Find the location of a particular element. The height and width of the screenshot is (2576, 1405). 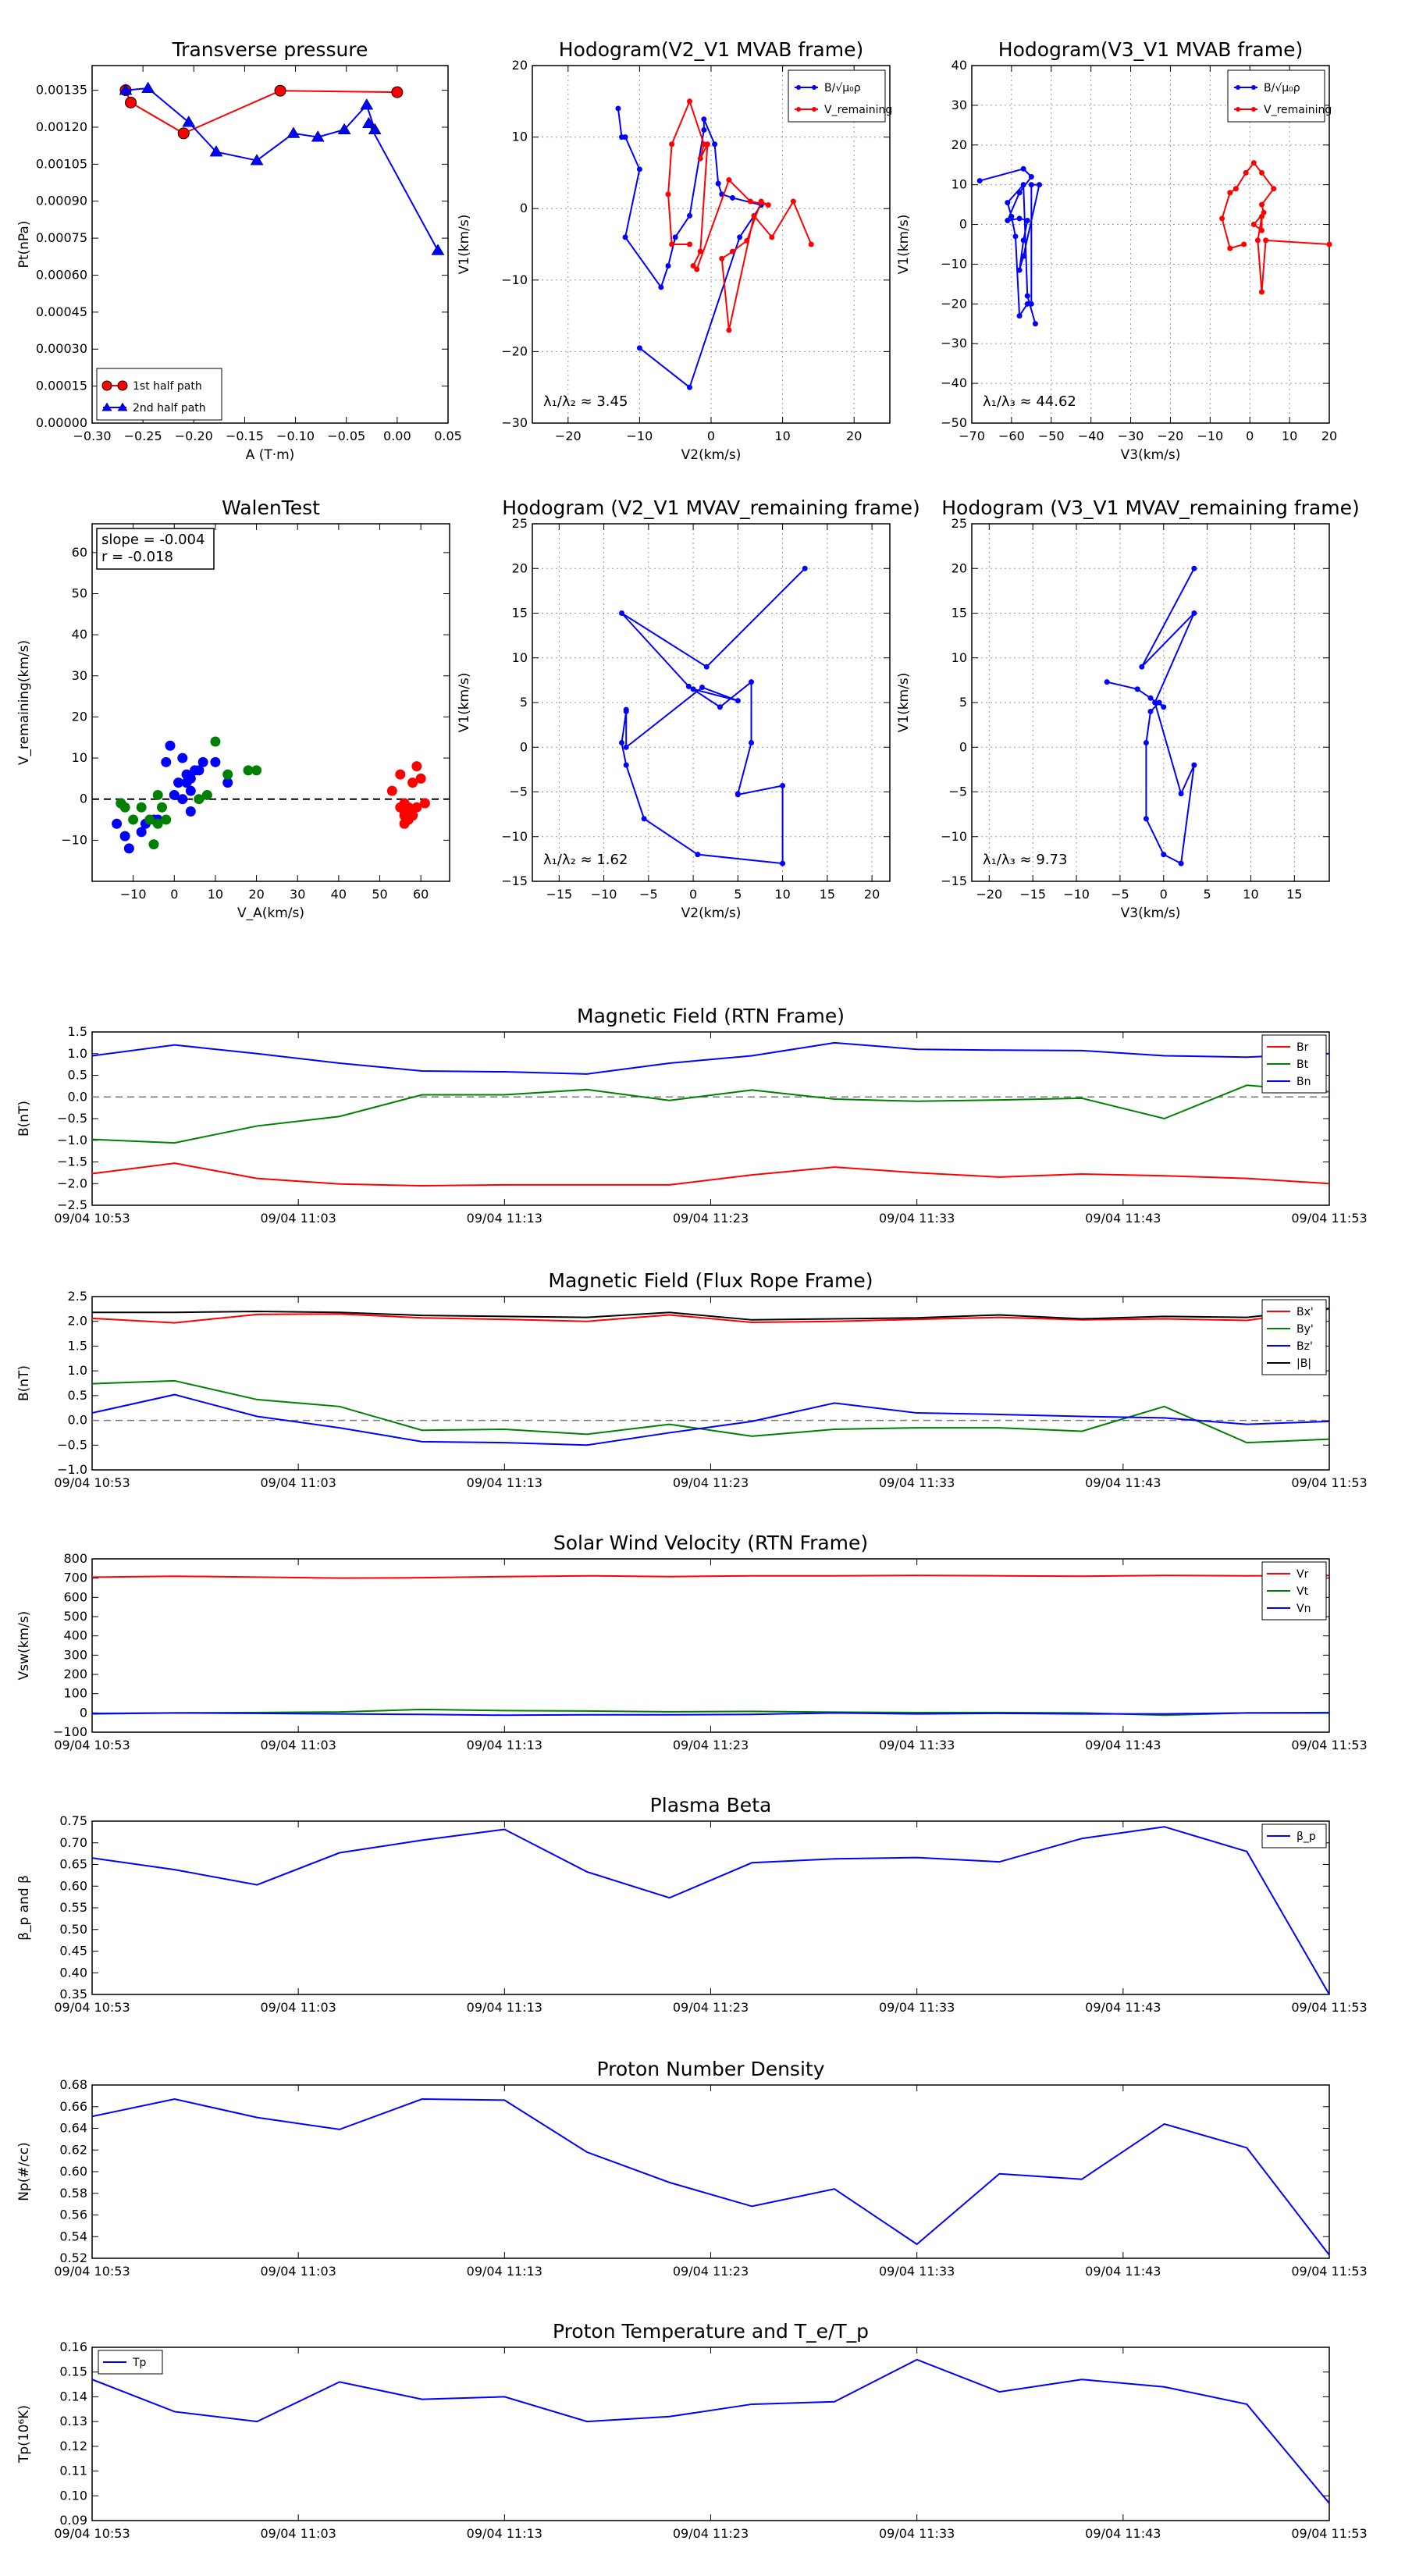

chart-title: Hodogram (V2_V1 MVAV_remaining frame) is located at coordinates (711, 507).